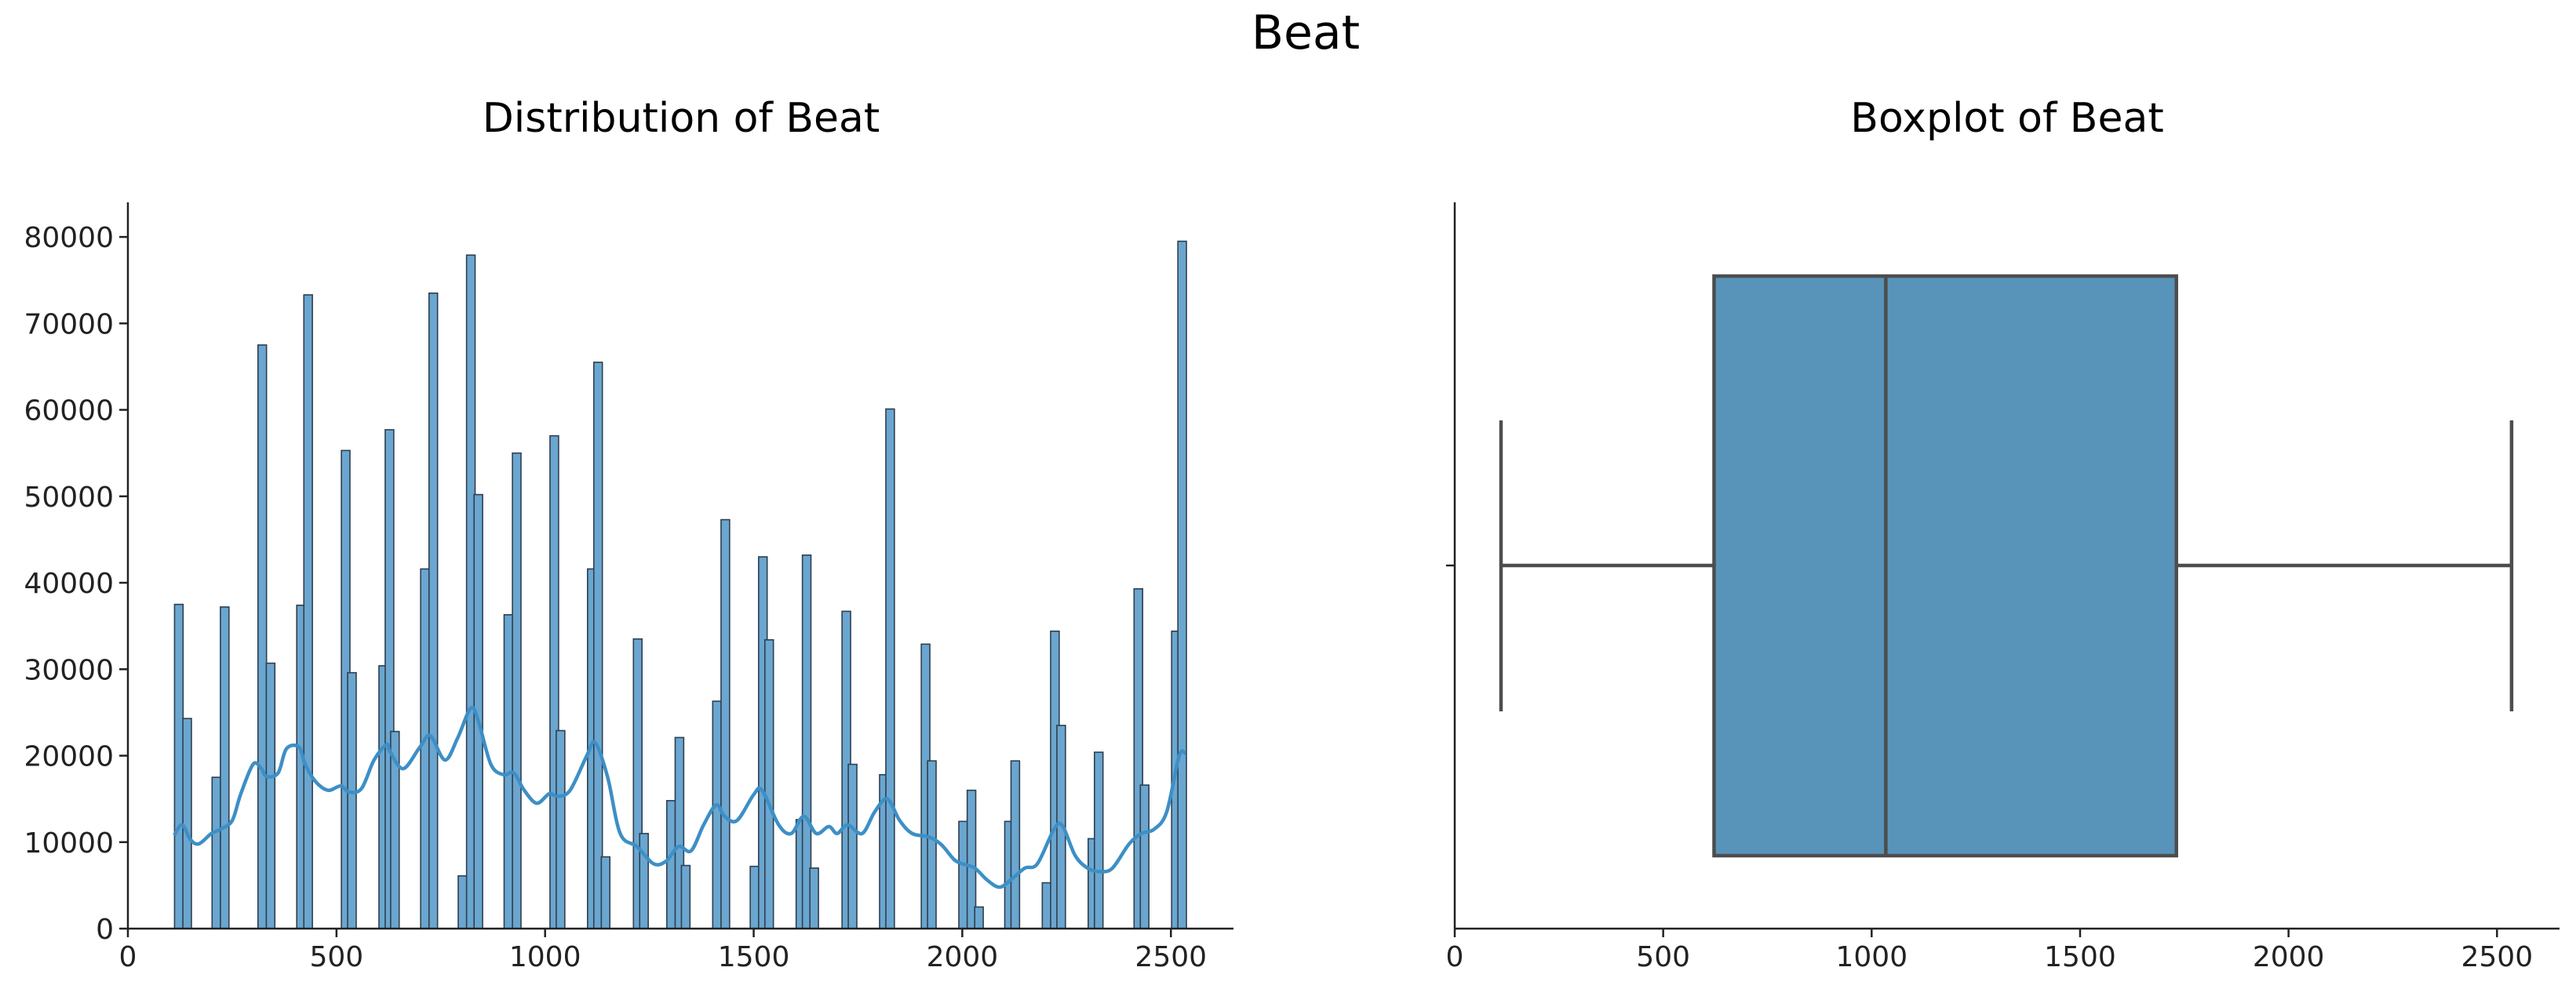 The height and width of the screenshot is (989, 2576). Describe the element at coordinates (663, 951) in the screenshot. I see `histogram-x-ticks: 0 500 1000 1500 2000 2500` at that location.